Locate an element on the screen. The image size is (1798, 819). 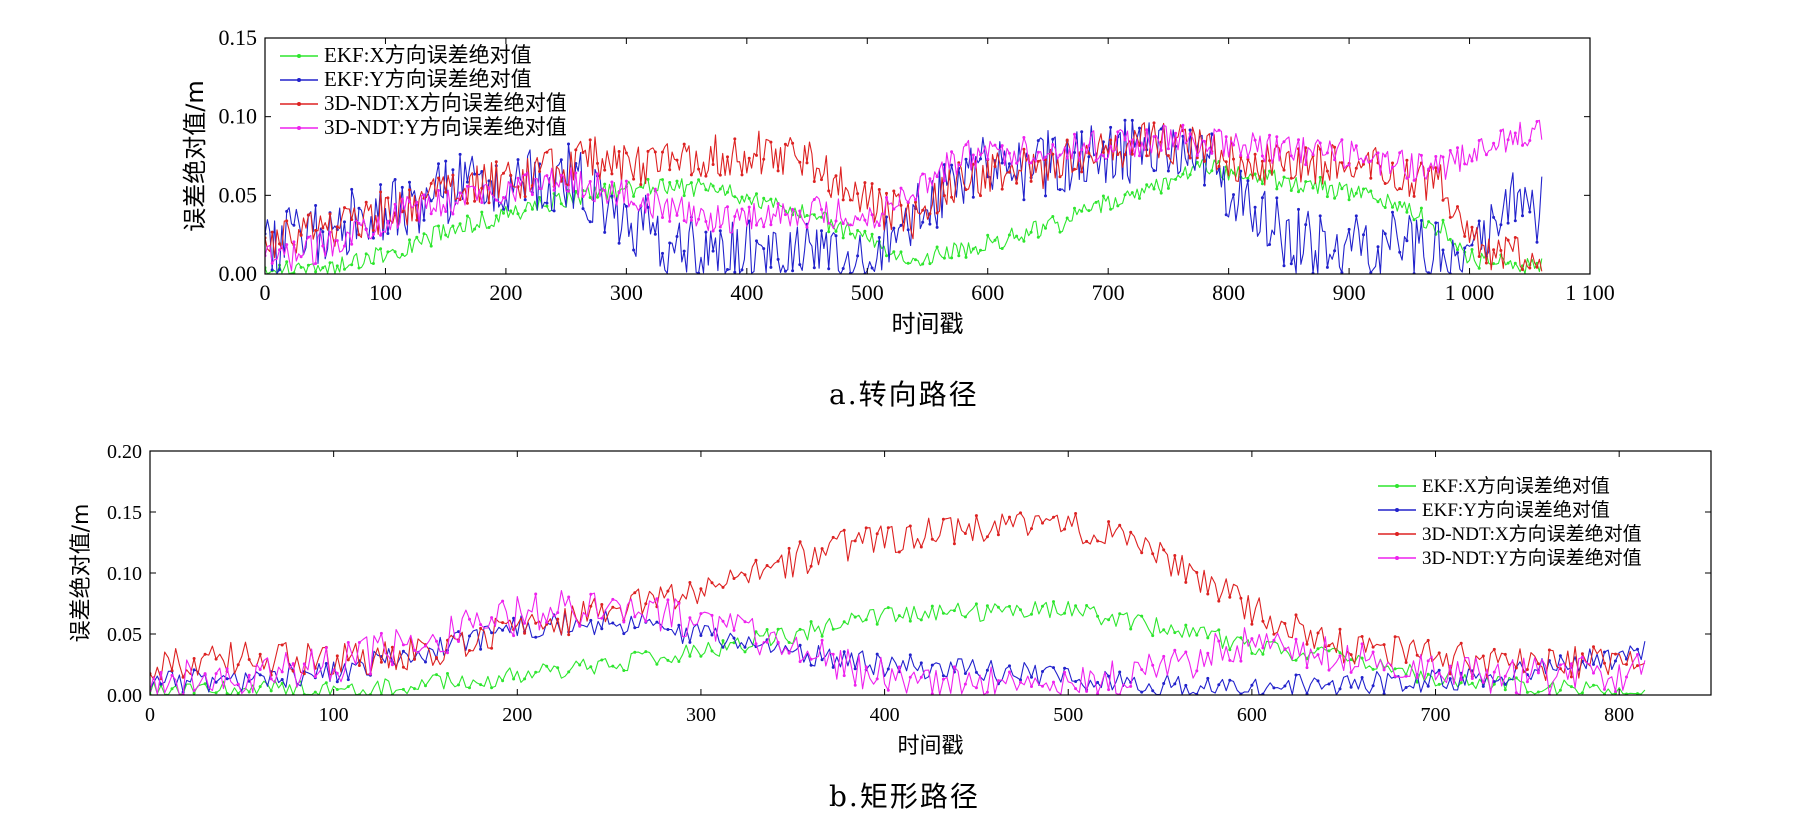
y-tick-label: 0.10 is located at coordinates (124, 574).